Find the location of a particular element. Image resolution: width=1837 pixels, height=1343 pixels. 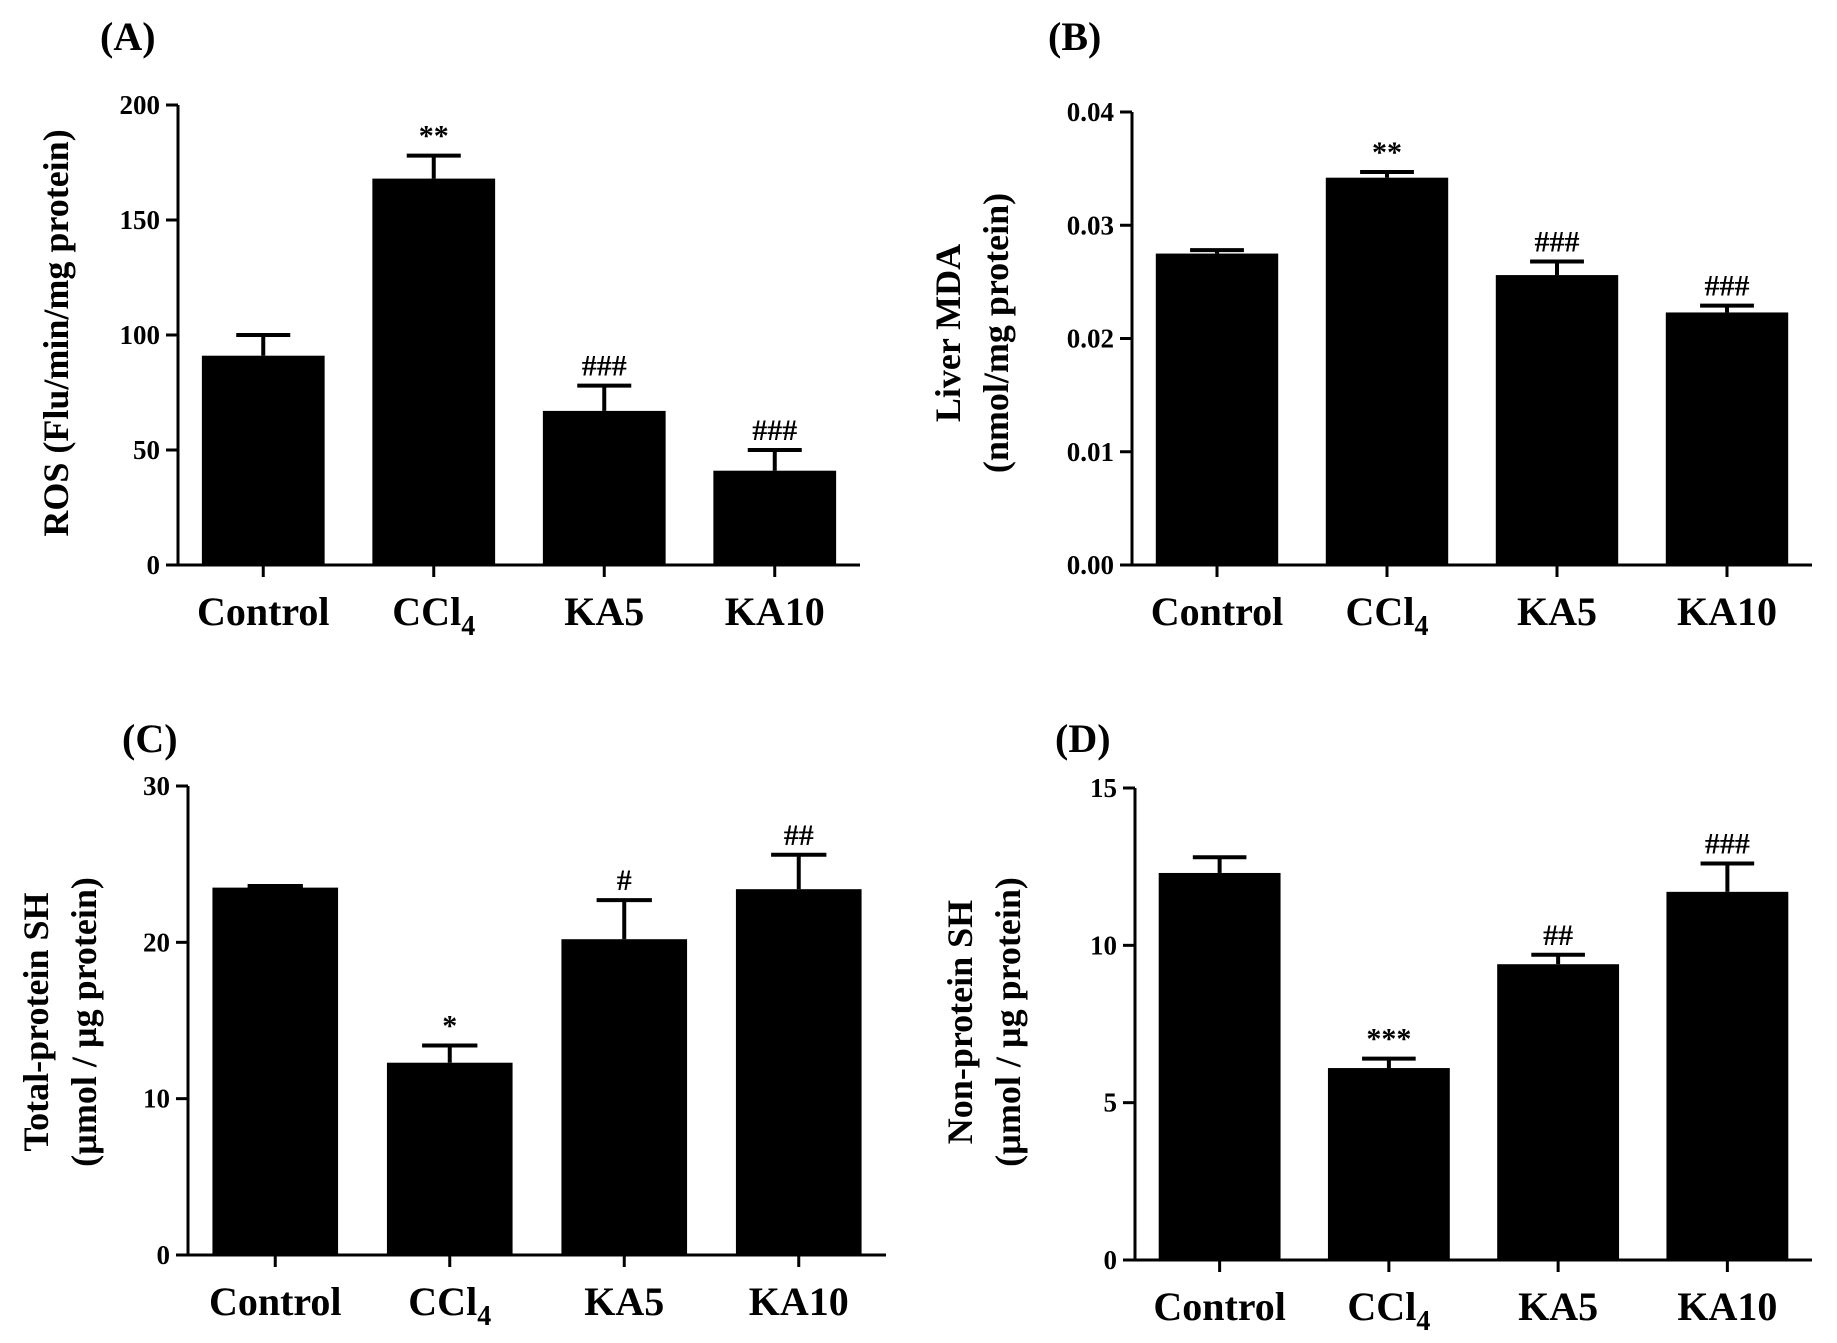

panel-b-label: (B) is located at coordinates (1074, 36).